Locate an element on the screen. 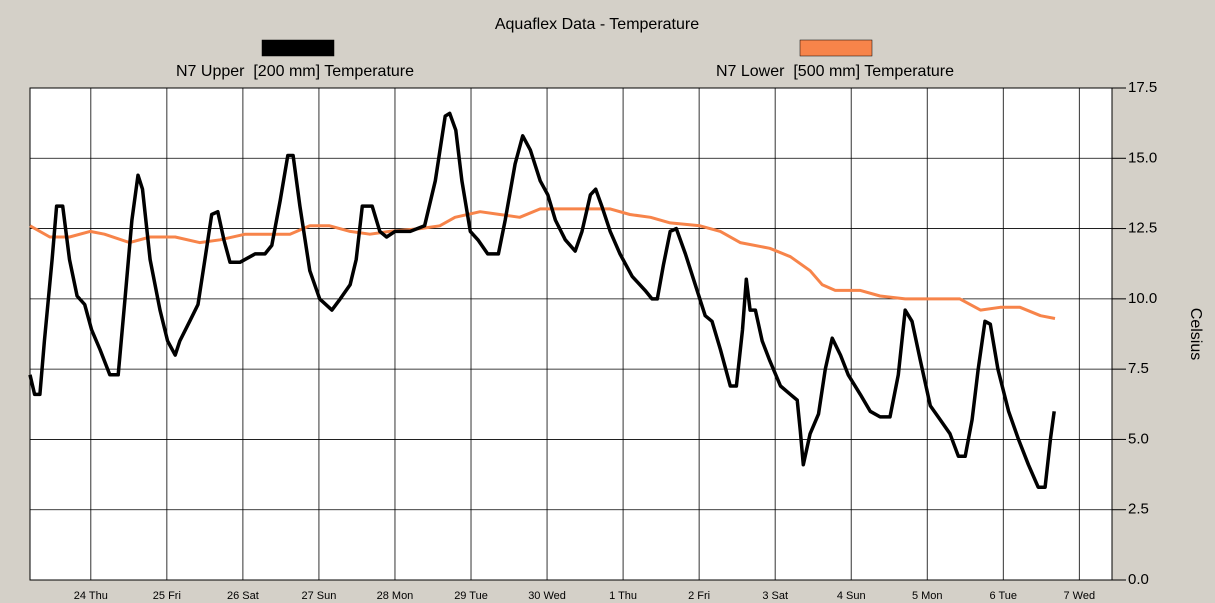  y-tick-label: 17.5 is located at coordinates (1142, 87).